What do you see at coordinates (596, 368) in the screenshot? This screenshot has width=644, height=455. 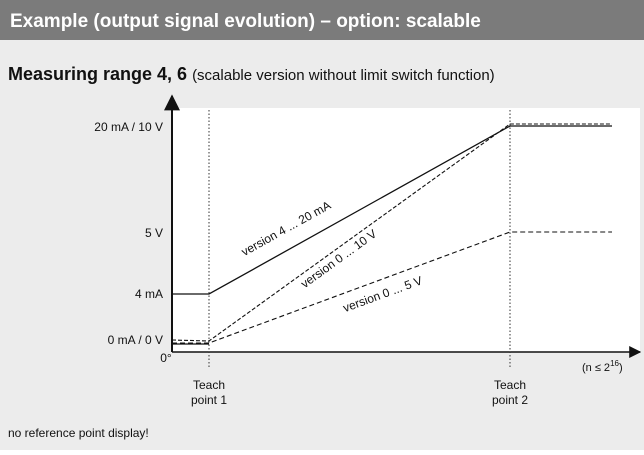 I see `x-note-text: (n ≤ 2` at bounding box center [596, 368].